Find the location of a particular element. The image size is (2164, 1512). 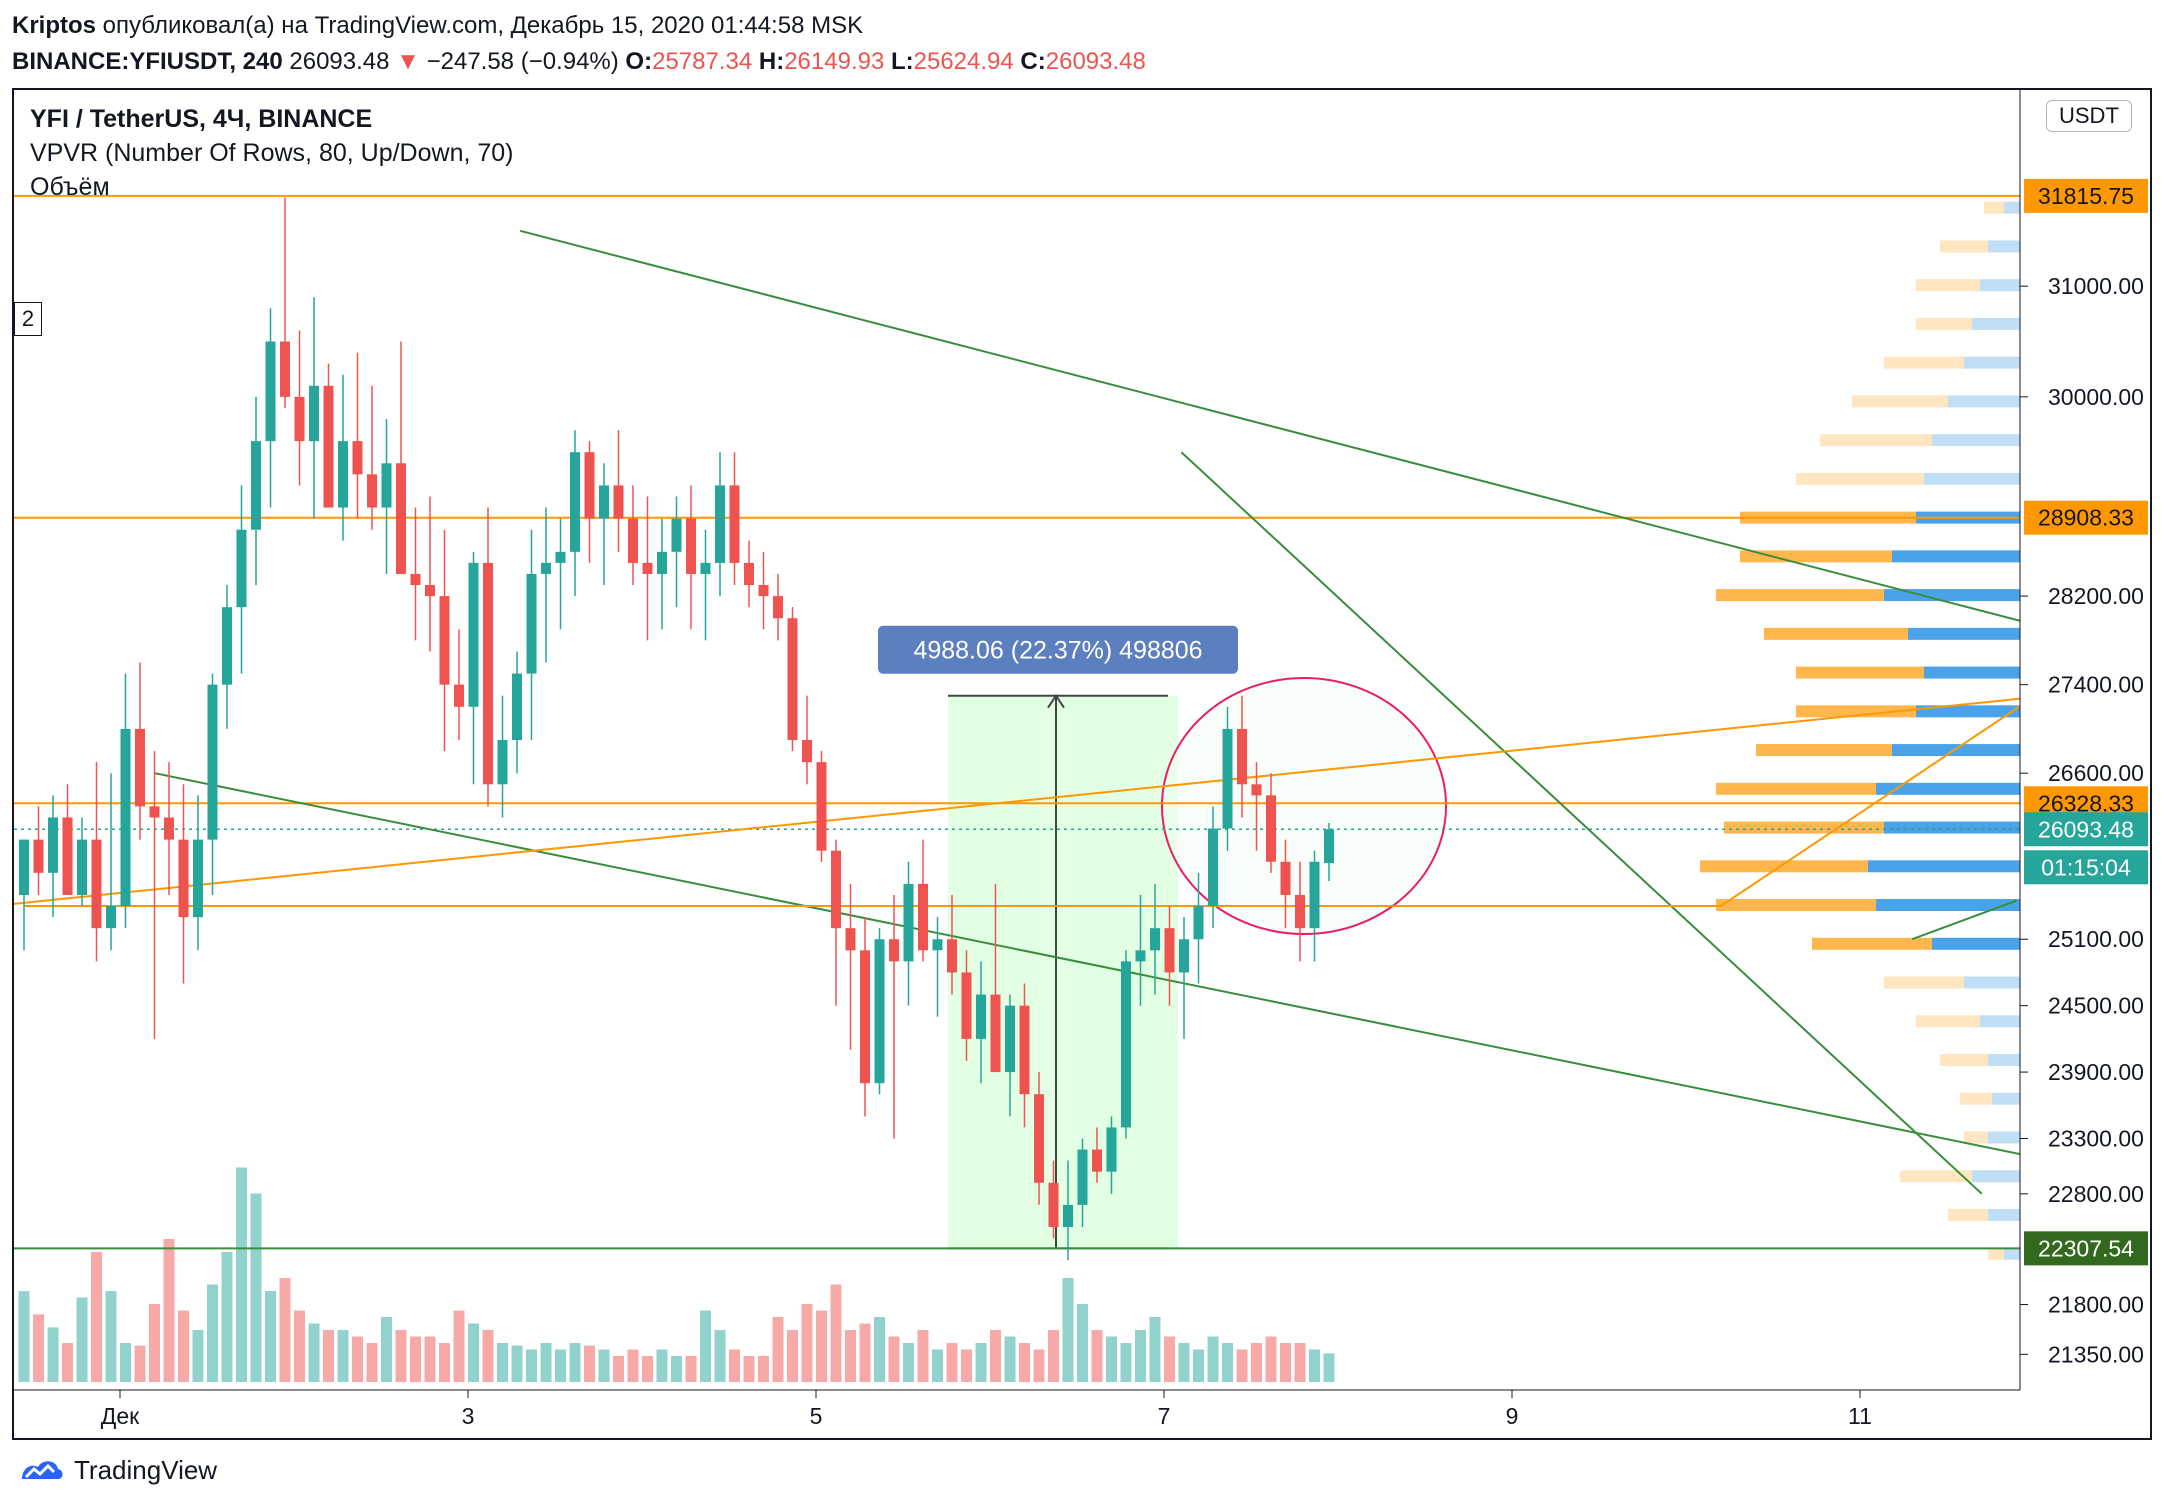

footer-branding: TradingView is located at coordinates (118, 1470).